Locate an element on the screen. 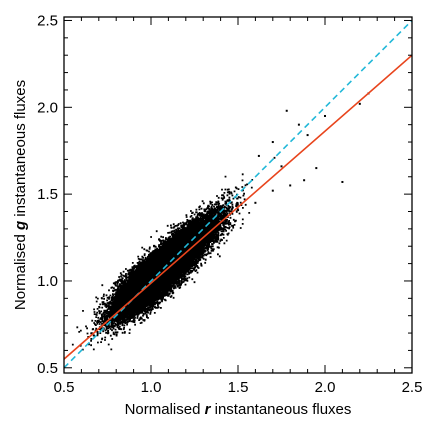 The width and height of the screenshot is (436, 422). x-tick-label: 0.5 is located at coordinates (64, 387).